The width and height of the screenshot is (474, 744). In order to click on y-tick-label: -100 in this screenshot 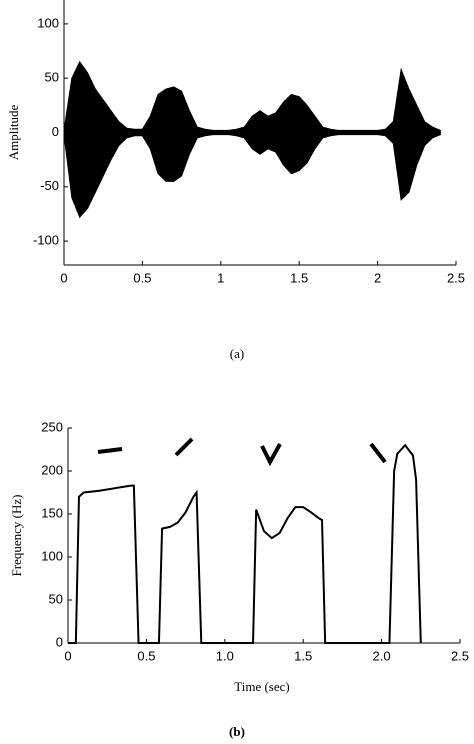, I will do `click(46, 240)`.